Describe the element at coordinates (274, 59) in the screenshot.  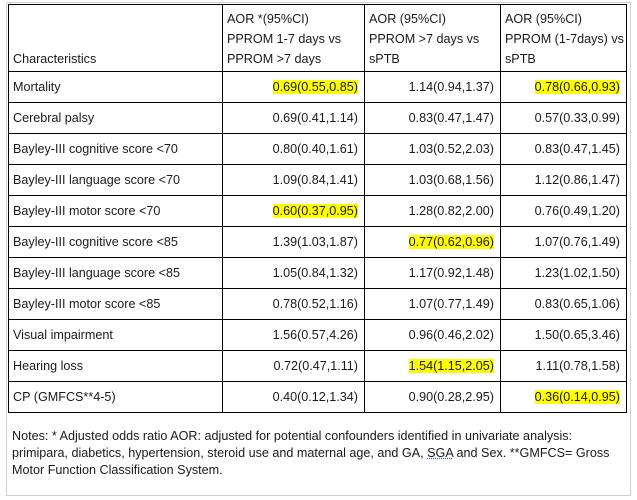
I see `header-line: PPROM >7 days` at that location.